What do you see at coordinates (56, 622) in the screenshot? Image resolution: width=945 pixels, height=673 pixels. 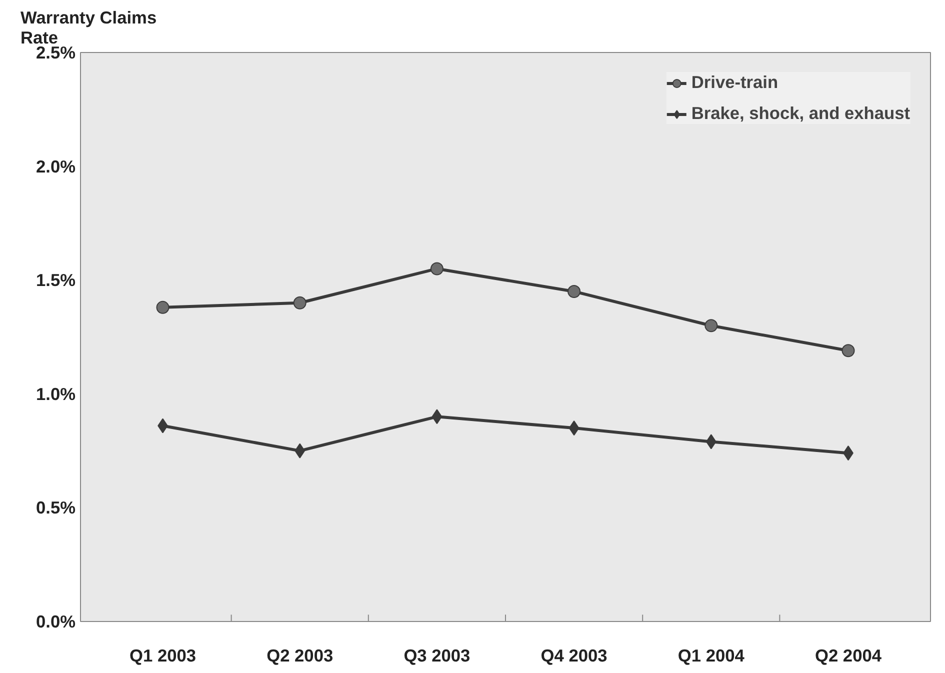 I see `y-tick-label: 0.0%` at bounding box center [56, 622].